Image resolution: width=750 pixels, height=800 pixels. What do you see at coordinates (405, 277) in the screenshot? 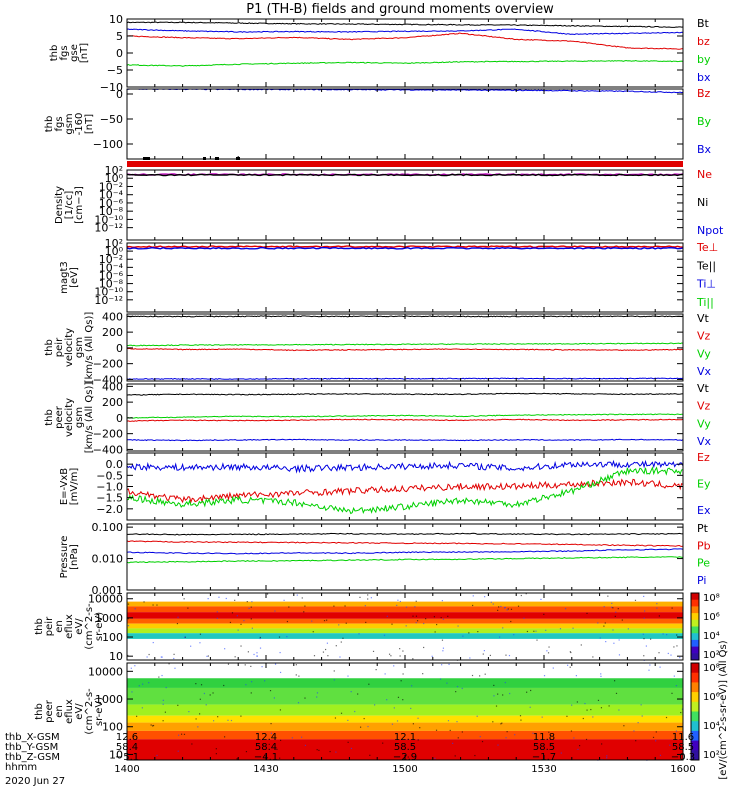
I see `panel-frame` at bounding box center [405, 277].